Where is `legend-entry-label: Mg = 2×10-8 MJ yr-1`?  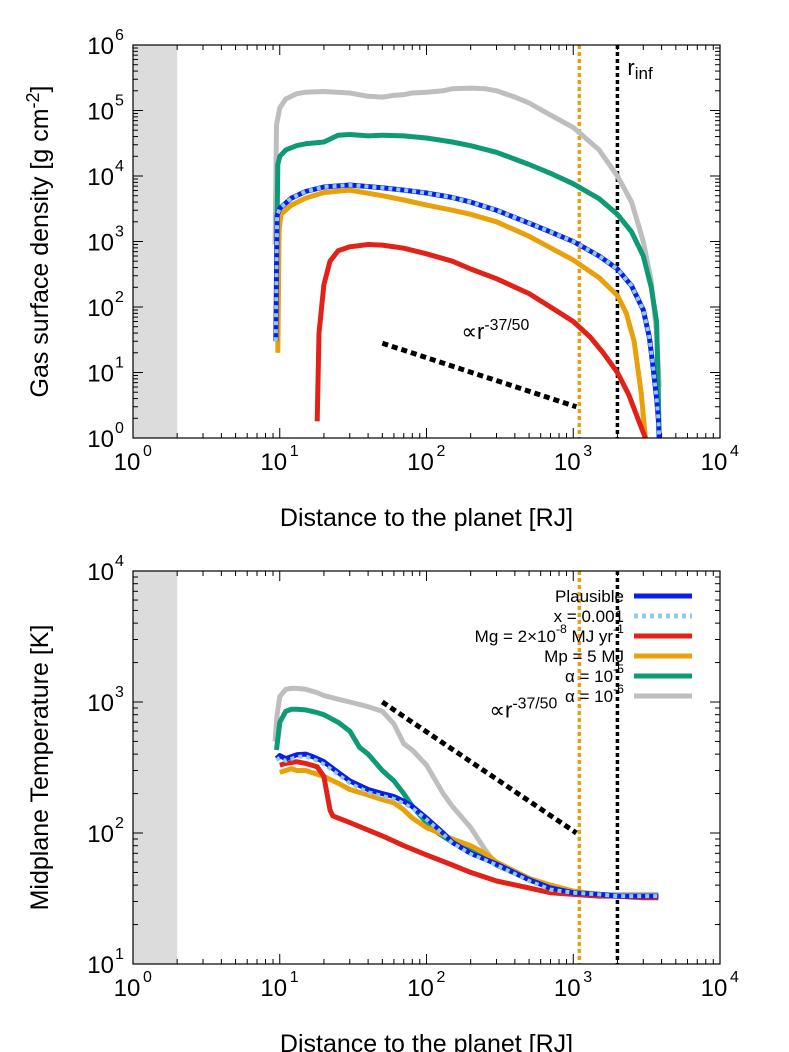
legend-entry-label: Mg = 2×10-8 MJ yr-1 is located at coordinates (550, 634).